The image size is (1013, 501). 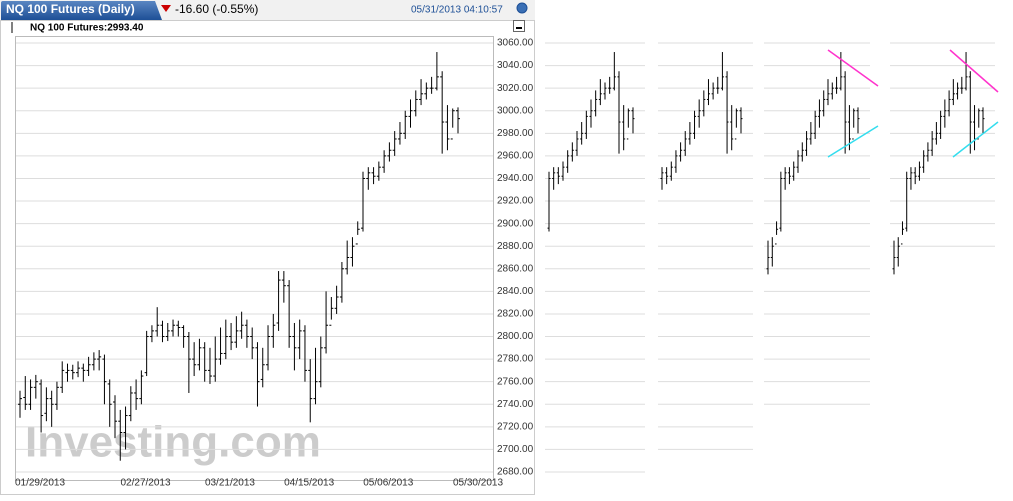 I want to click on y-tick-label: 2900.00, so click(x=515, y=223).